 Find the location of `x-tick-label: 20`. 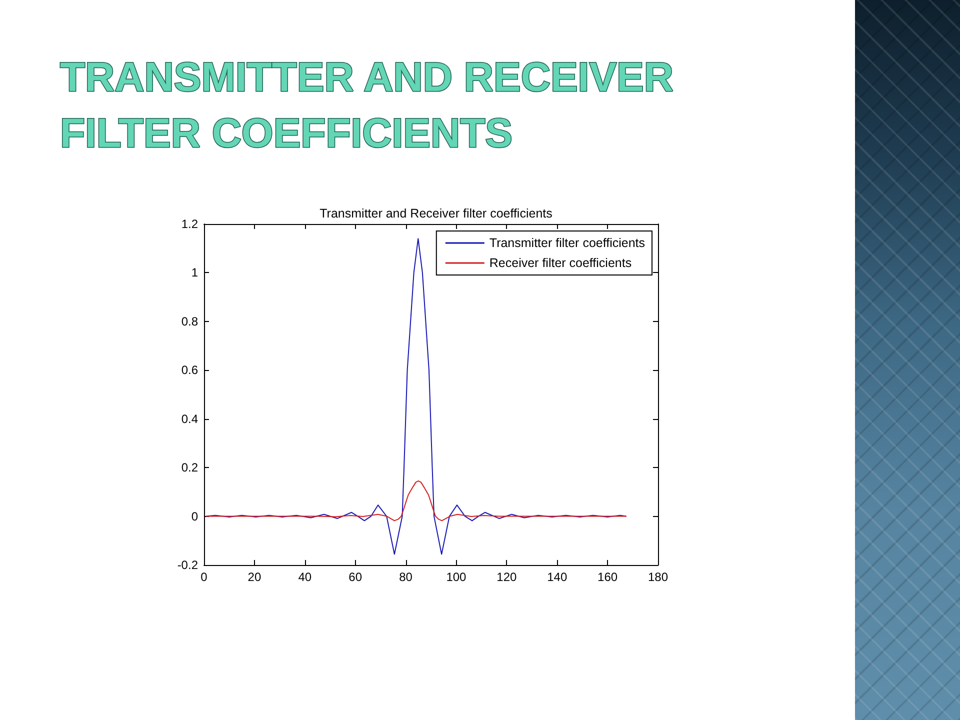

x-tick-label: 20 is located at coordinates (255, 577).